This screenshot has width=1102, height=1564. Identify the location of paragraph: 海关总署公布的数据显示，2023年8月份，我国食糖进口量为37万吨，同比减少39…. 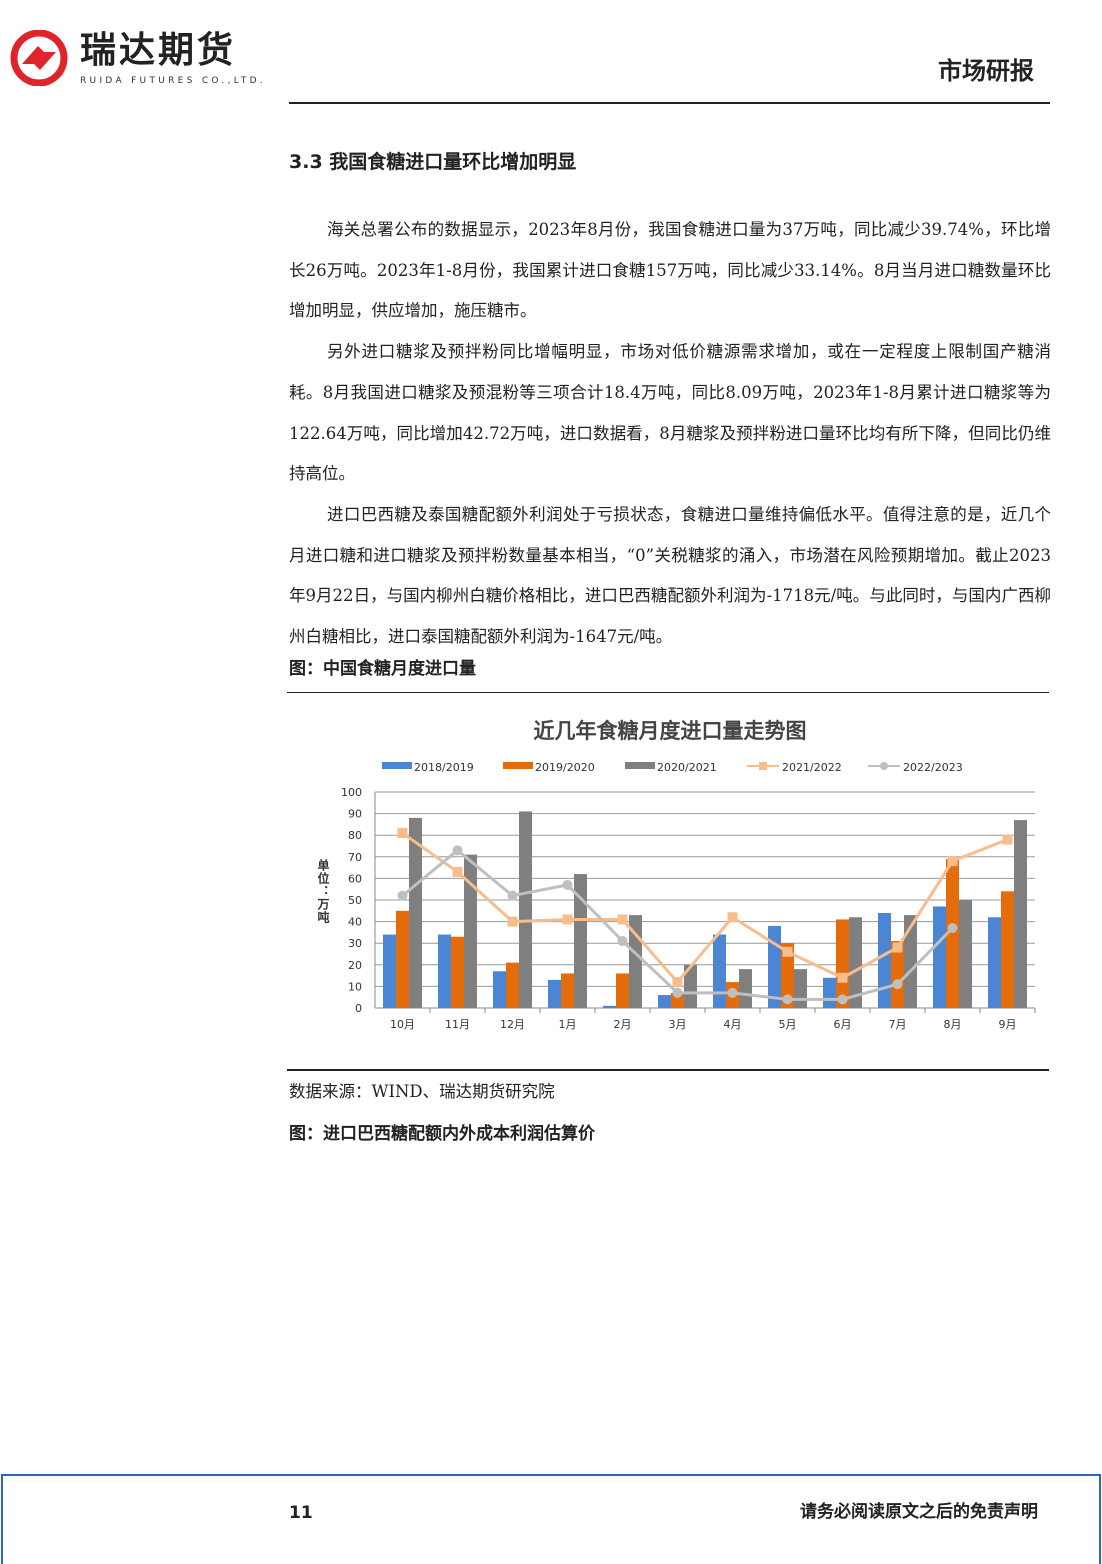
(670, 270).